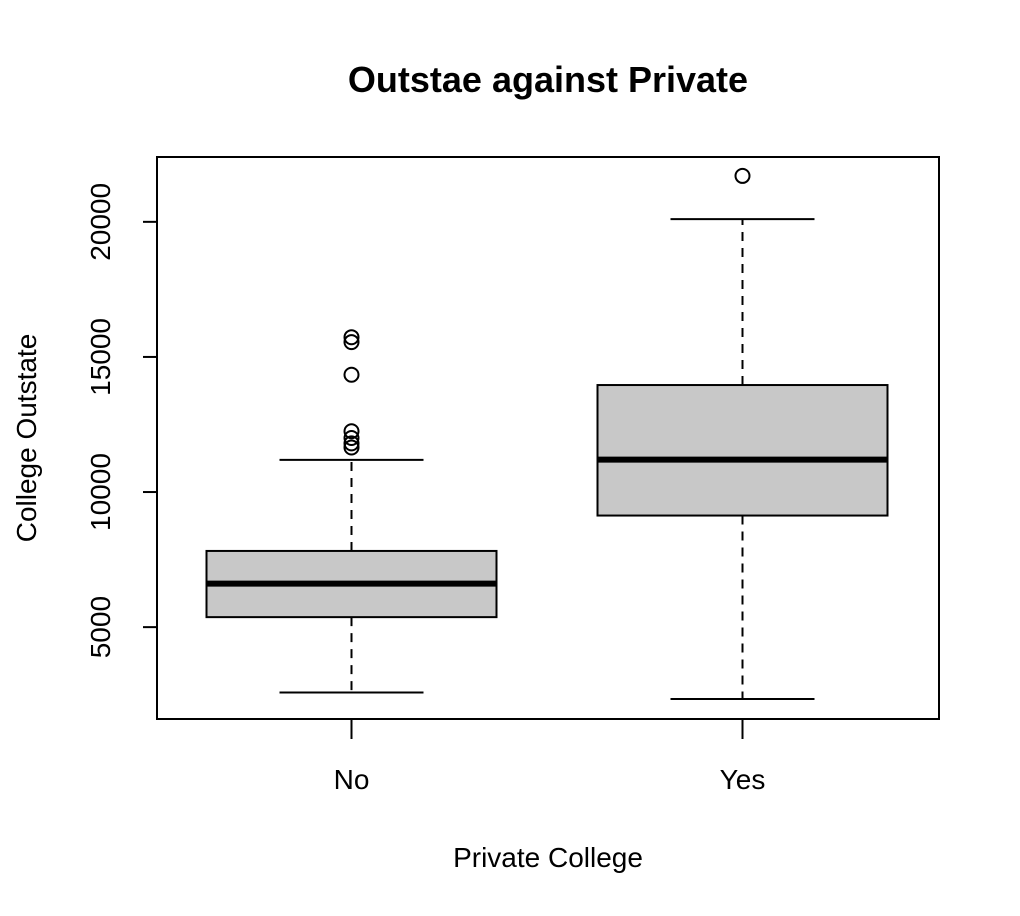 This screenshot has width=1020, height=916. What do you see at coordinates (743, 779) in the screenshot?
I see `x-tick-label: Yes` at bounding box center [743, 779].